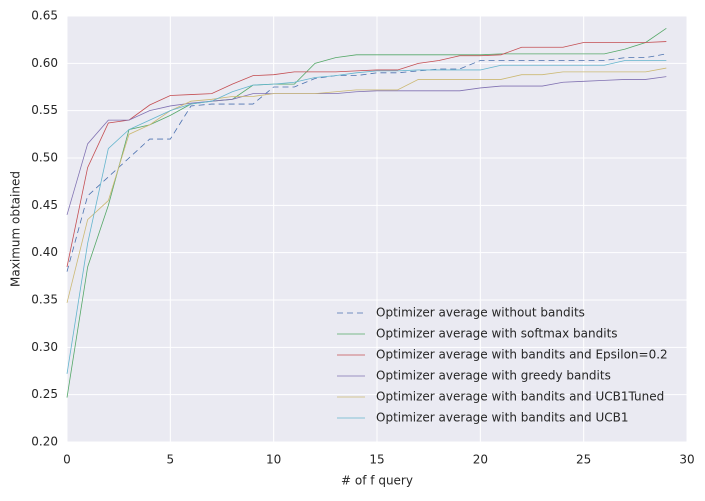 This screenshot has height=501, width=705. What do you see at coordinates (376, 460) in the screenshot?
I see `x-tick-label: 15` at bounding box center [376, 460].